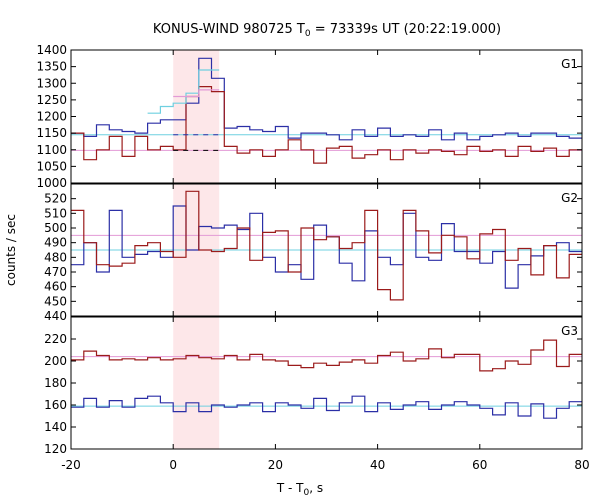 This screenshot has width=600, height=504. What do you see at coordinates (51, 183) in the screenshot?
I see `y-tick-label: 1000` at bounding box center [51, 183].